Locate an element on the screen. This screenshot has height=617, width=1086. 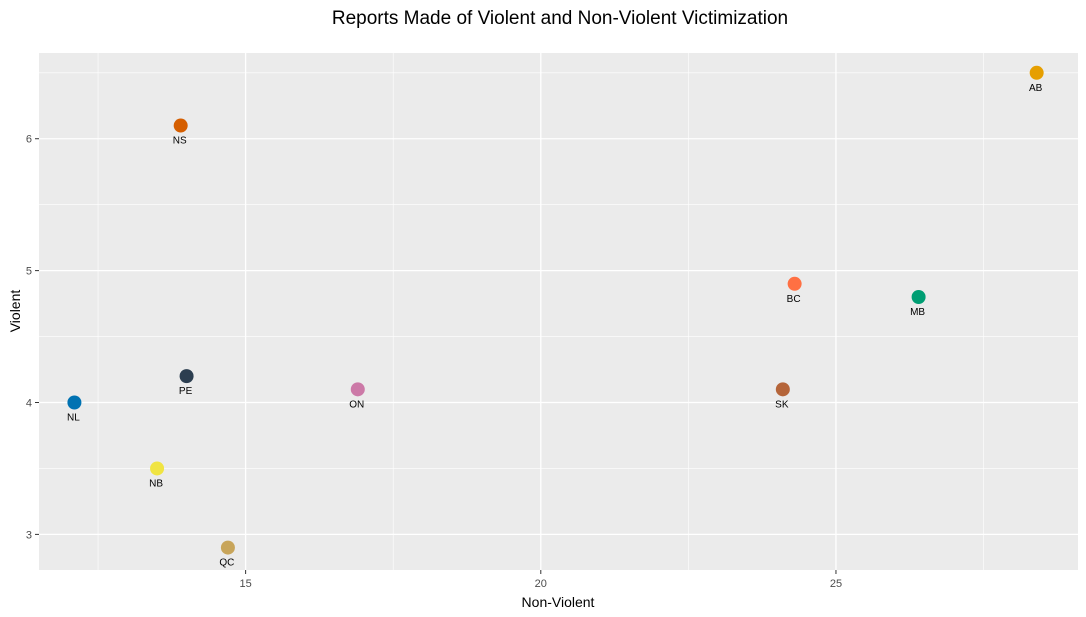
point-label-qc: QC is located at coordinates (226, 563).